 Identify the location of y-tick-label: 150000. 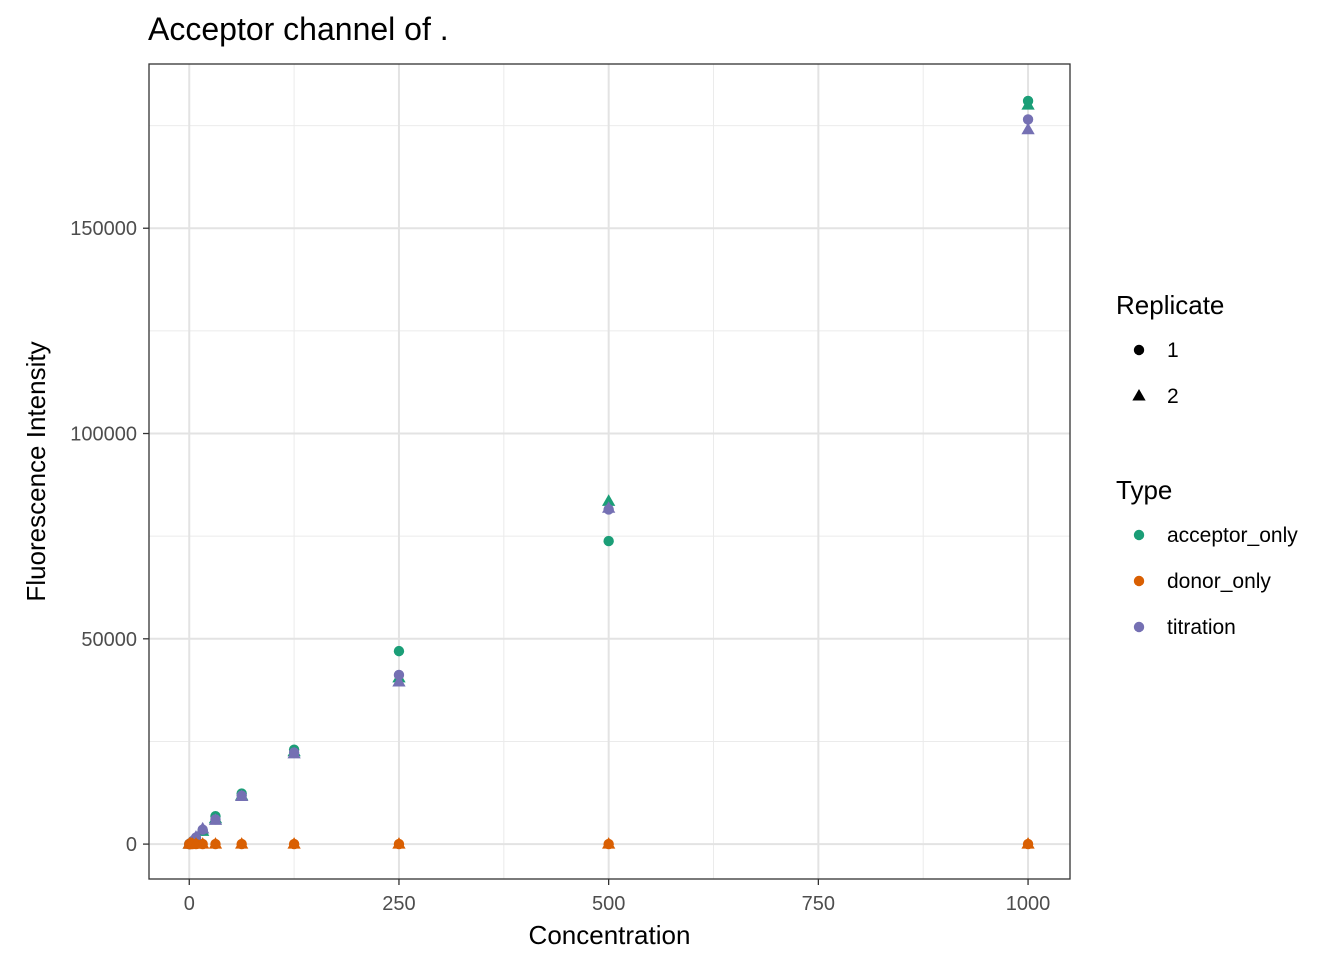
(103, 229).